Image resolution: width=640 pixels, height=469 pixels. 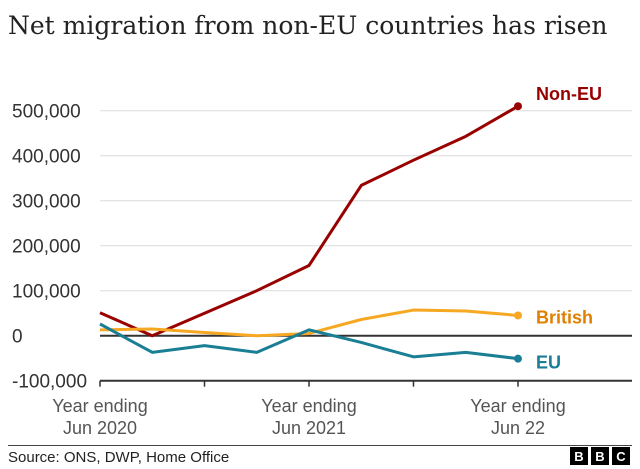 What do you see at coordinates (309, 428) in the screenshot?
I see `x-tick-label: Jun 2021` at bounding box center [309, 428].